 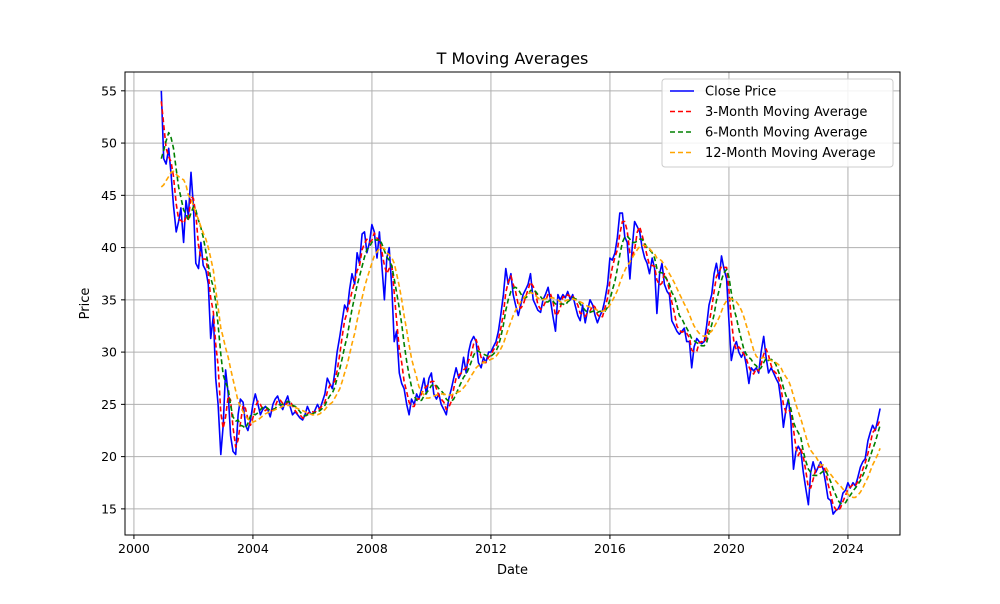 I want to click on x-axis-label: Date, so click(x=512, y=570).